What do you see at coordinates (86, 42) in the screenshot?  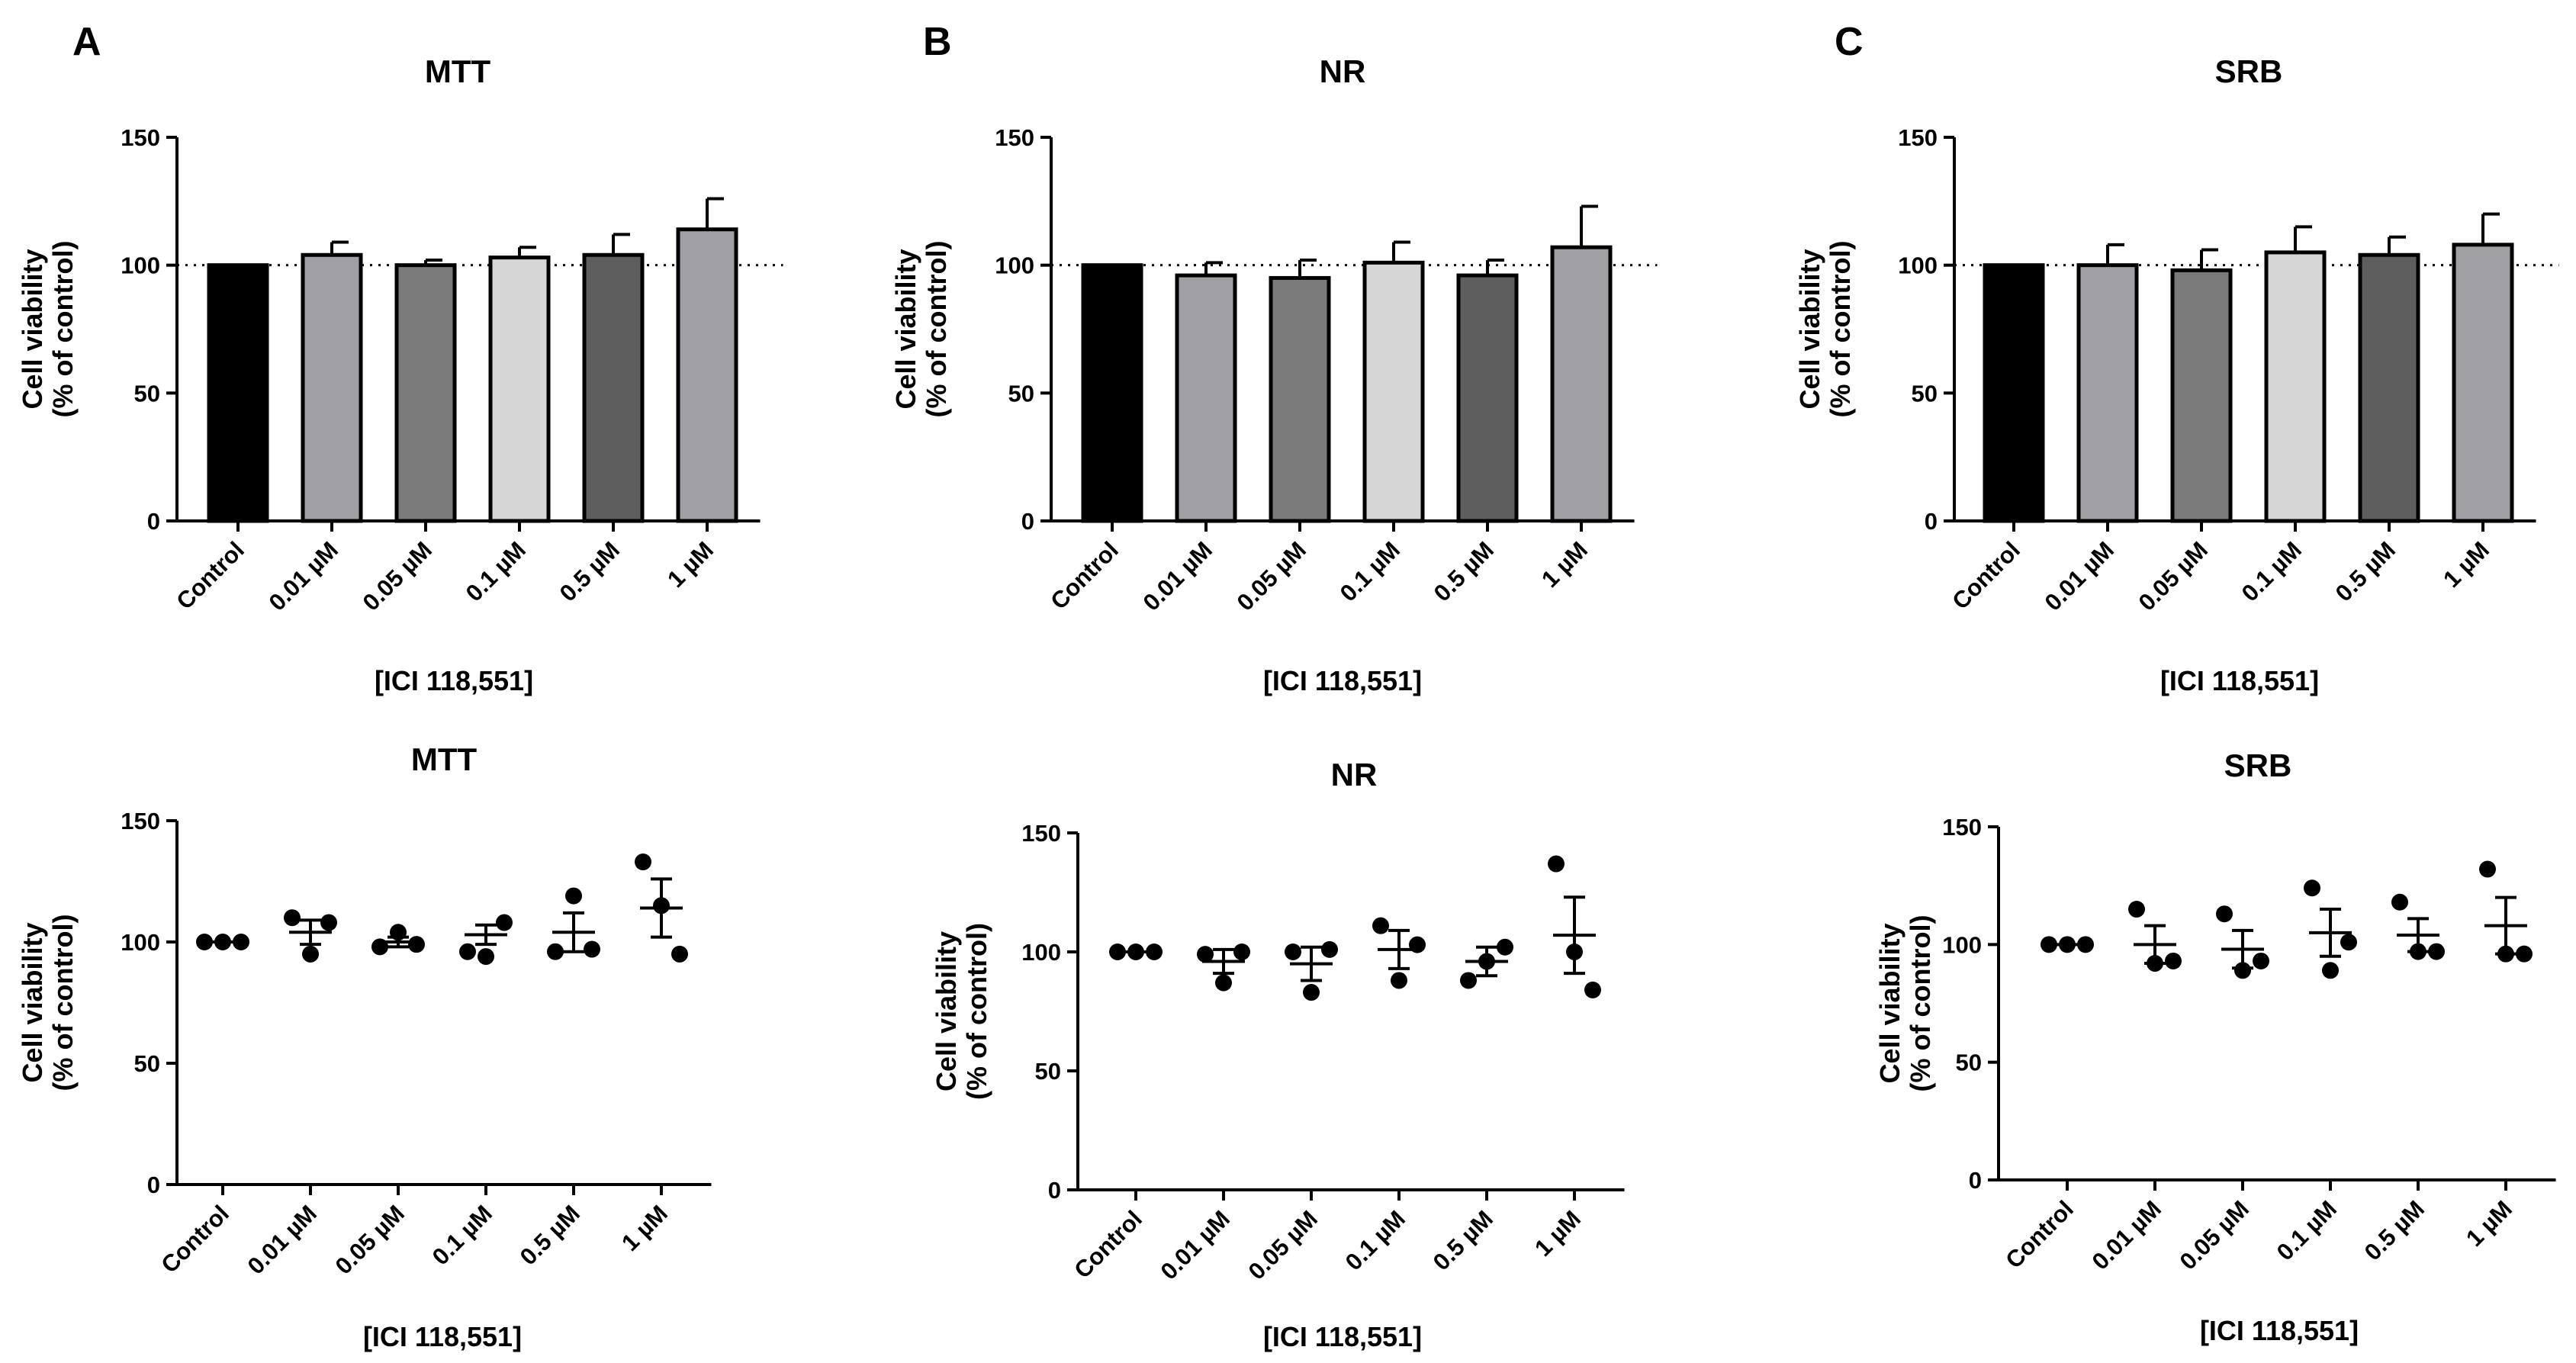 I see `panel-letter-a: A` at bounding box center [86, 42].